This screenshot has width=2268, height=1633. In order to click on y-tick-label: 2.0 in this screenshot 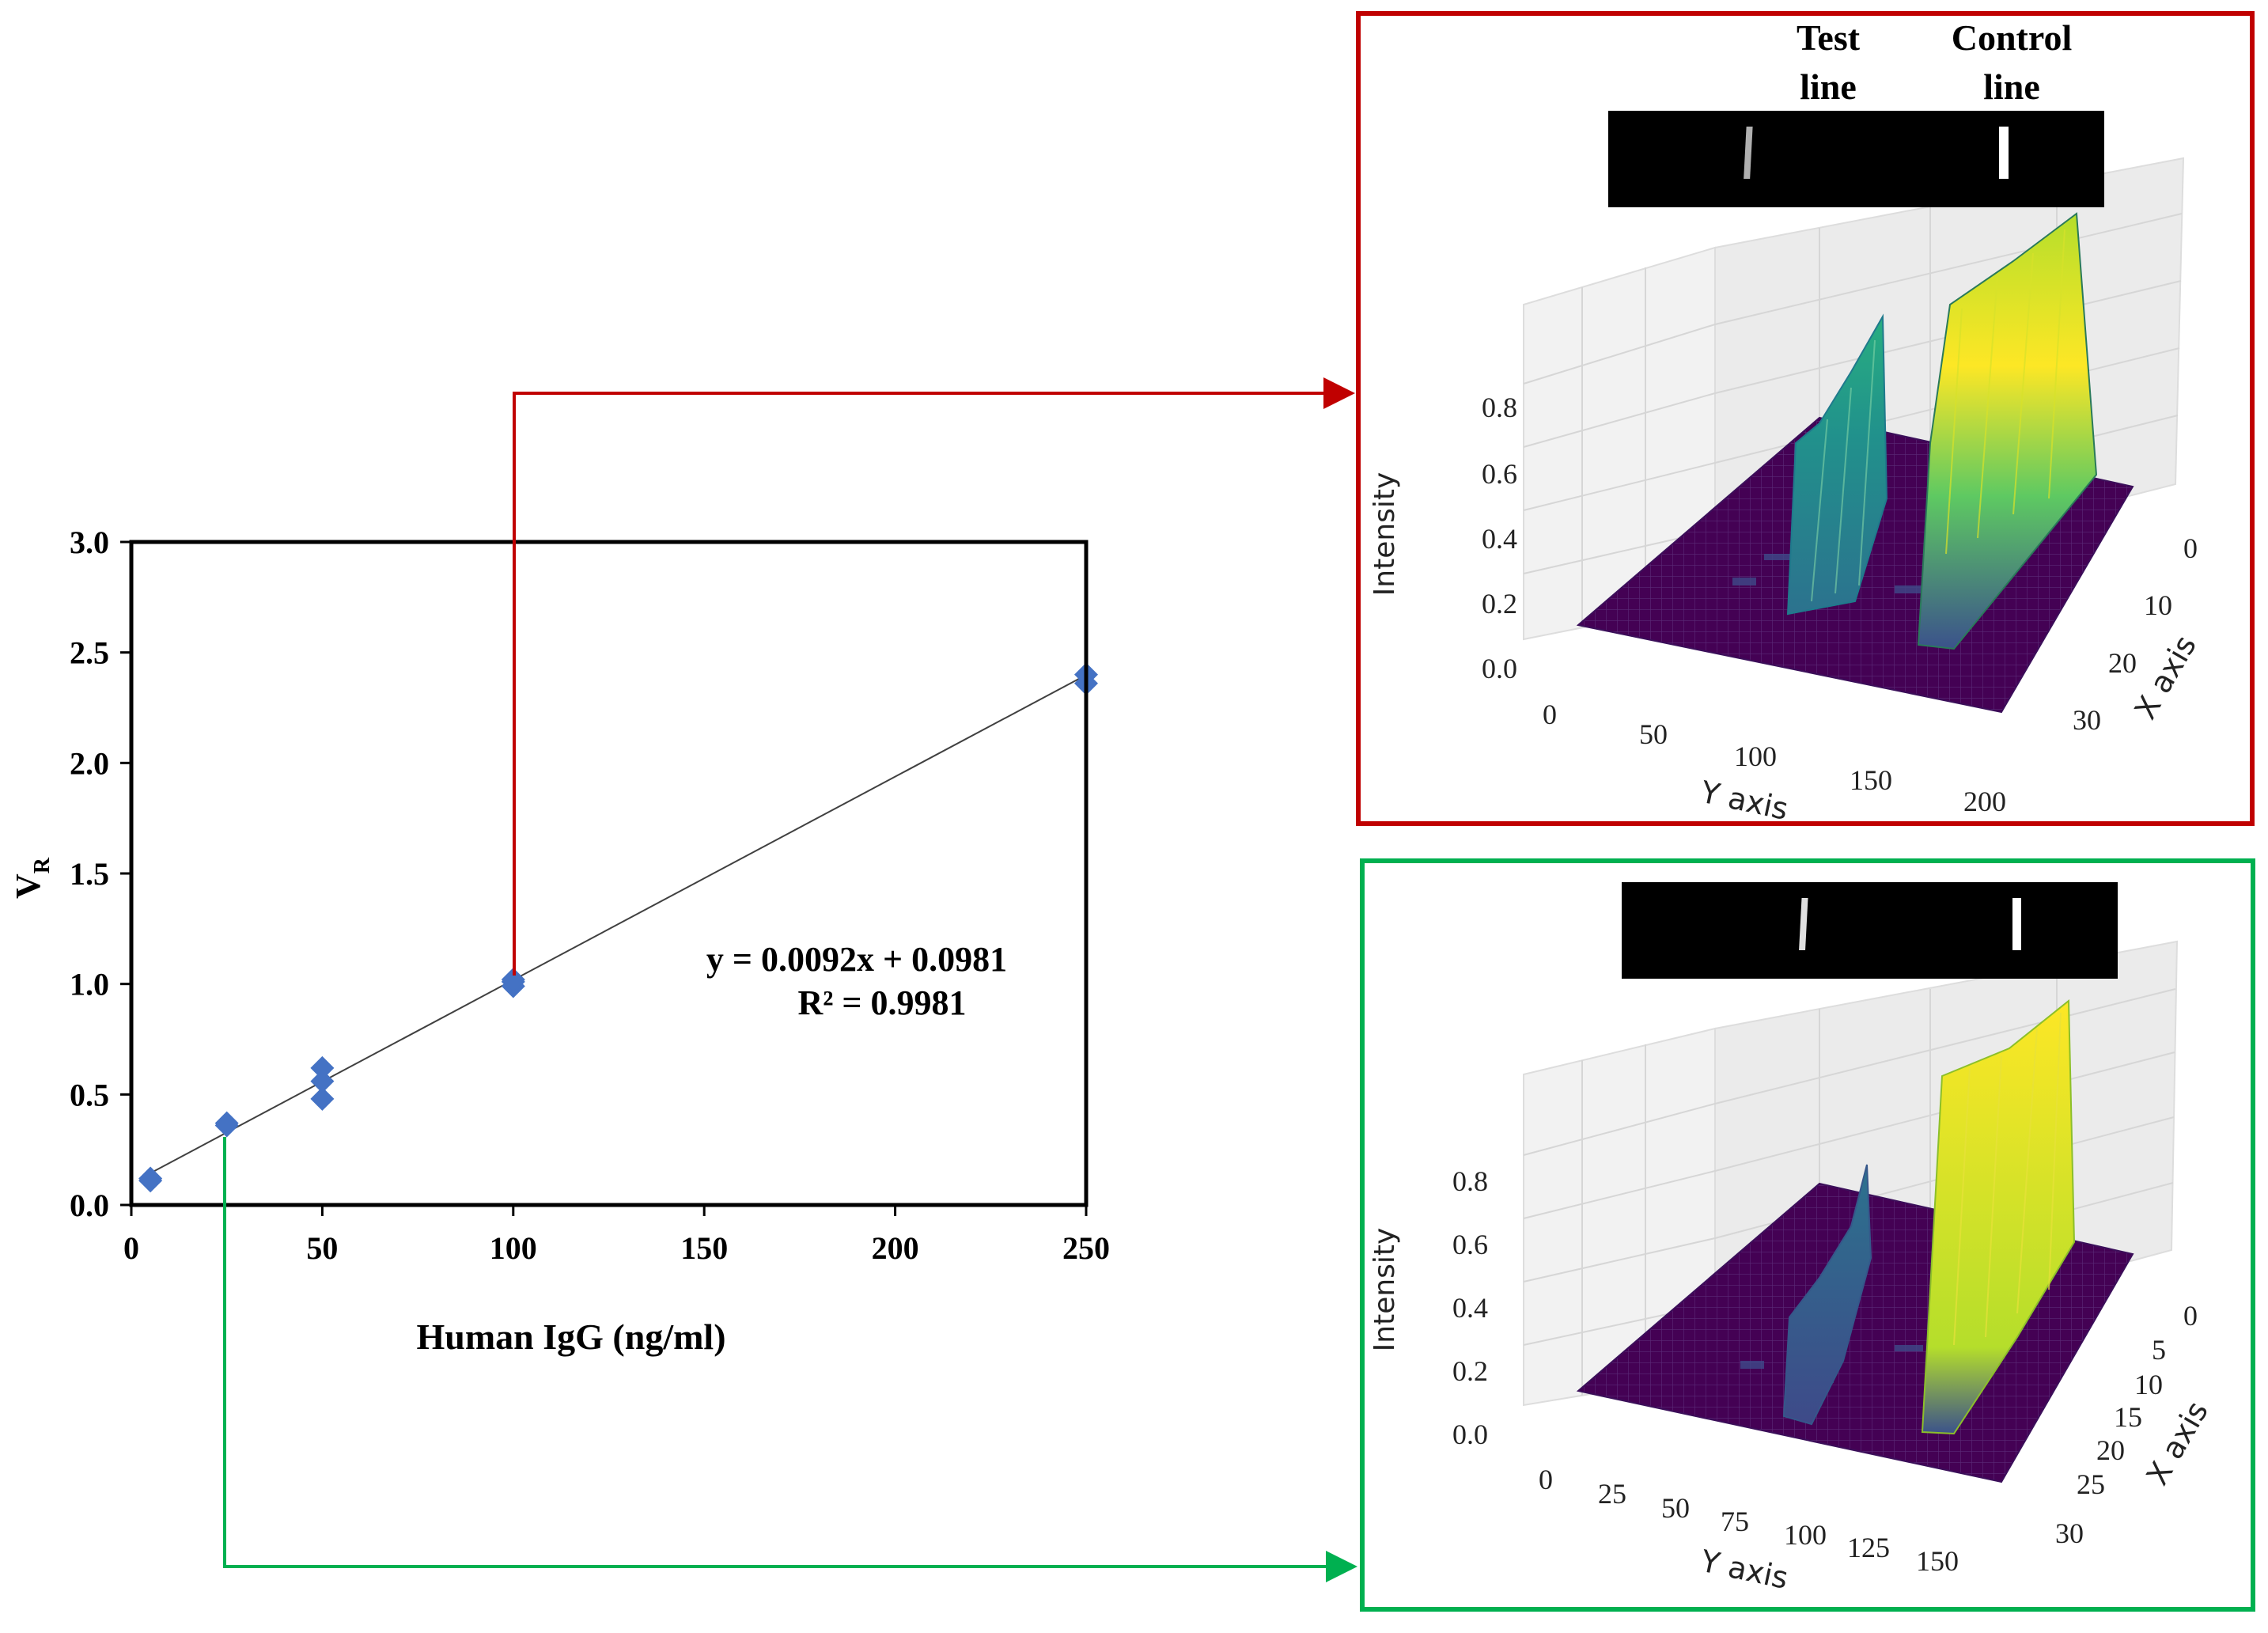, I will do `click(89, 763)`.